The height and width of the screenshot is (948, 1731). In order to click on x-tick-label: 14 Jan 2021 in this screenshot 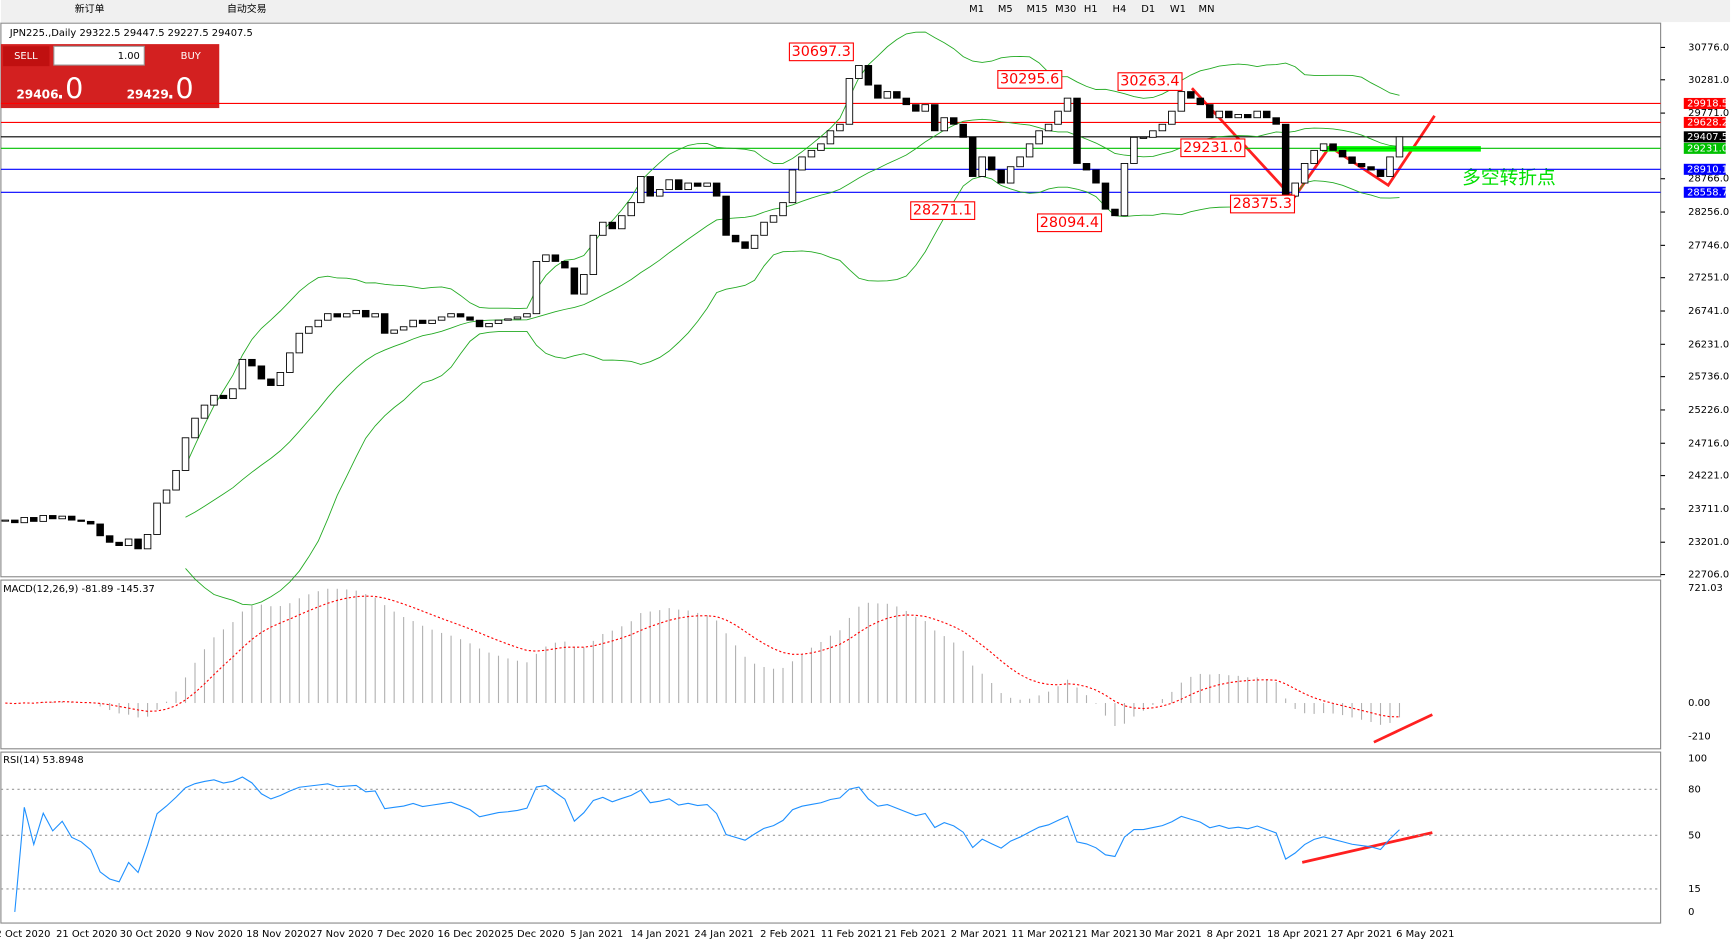, I will do `click(660, 934)`.